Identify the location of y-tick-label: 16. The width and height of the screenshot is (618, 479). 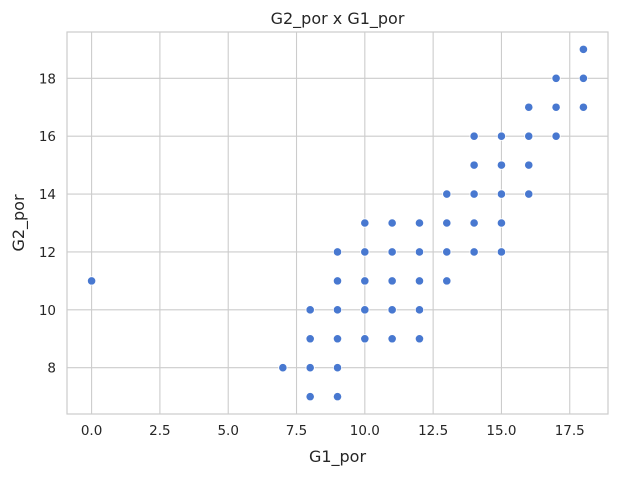
(47, 137).